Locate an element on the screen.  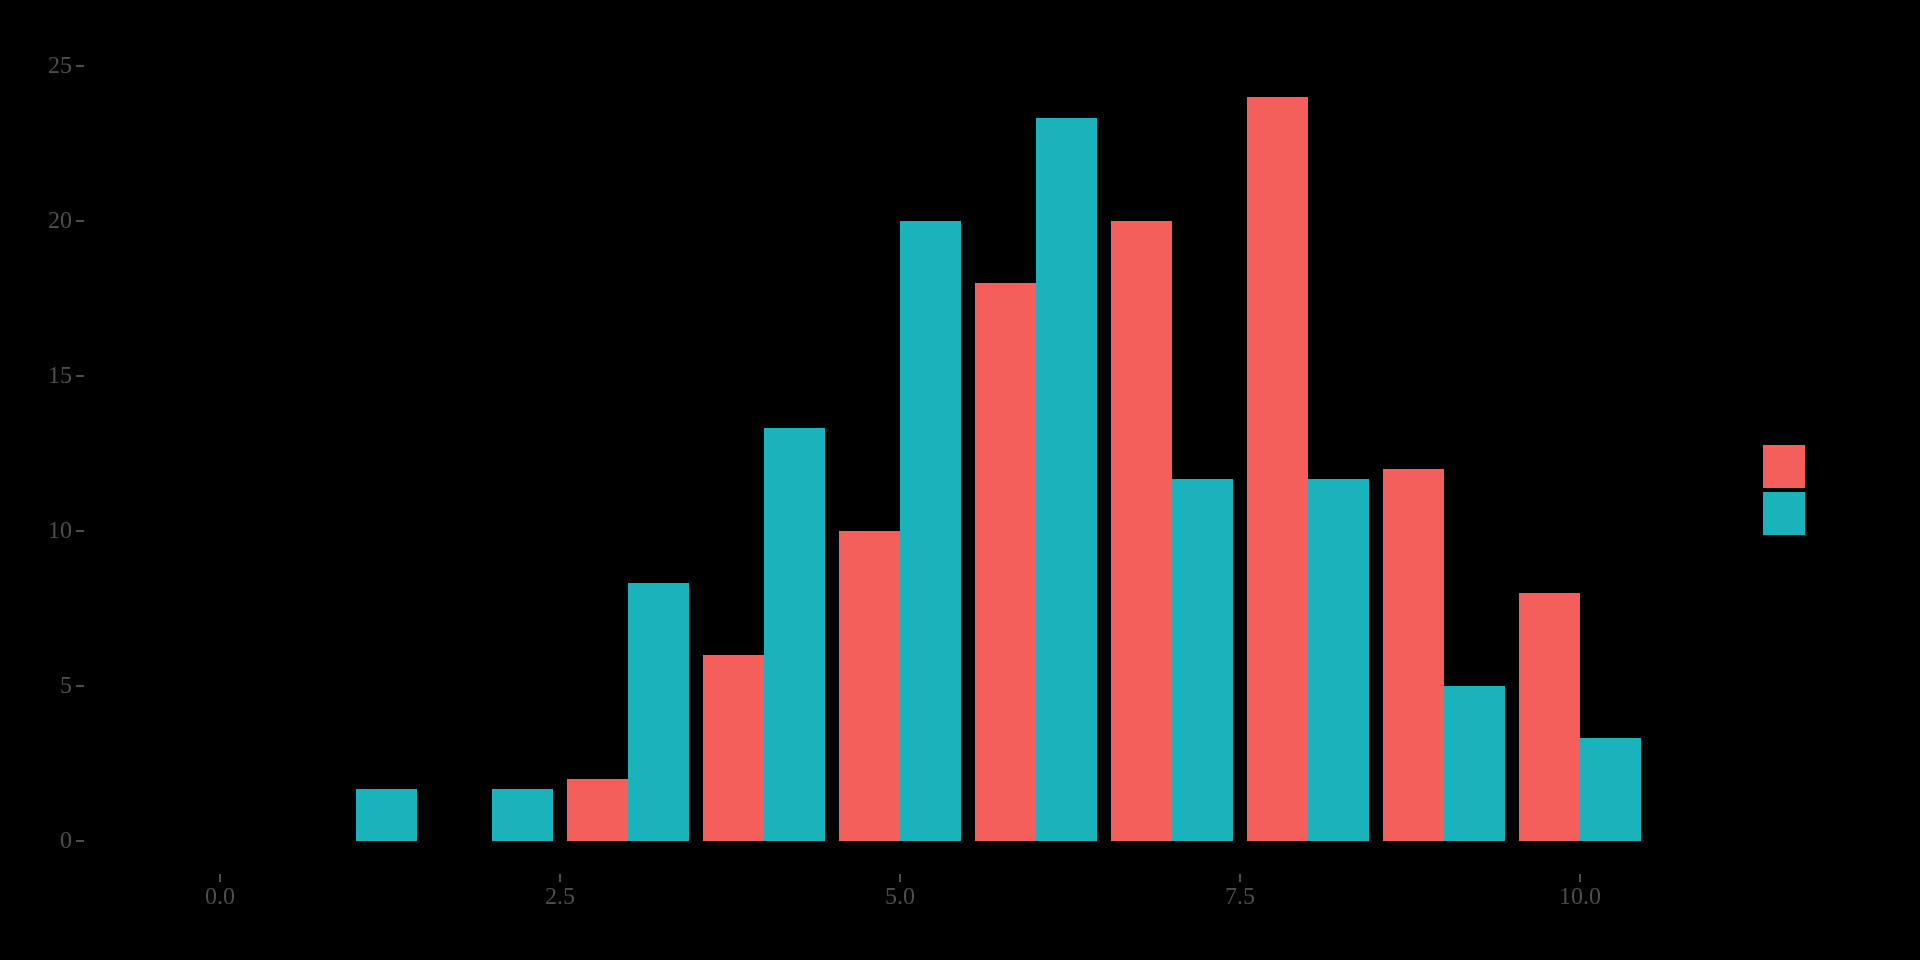
x-tick-label: 2.5 is located at coordinates (560, 897).